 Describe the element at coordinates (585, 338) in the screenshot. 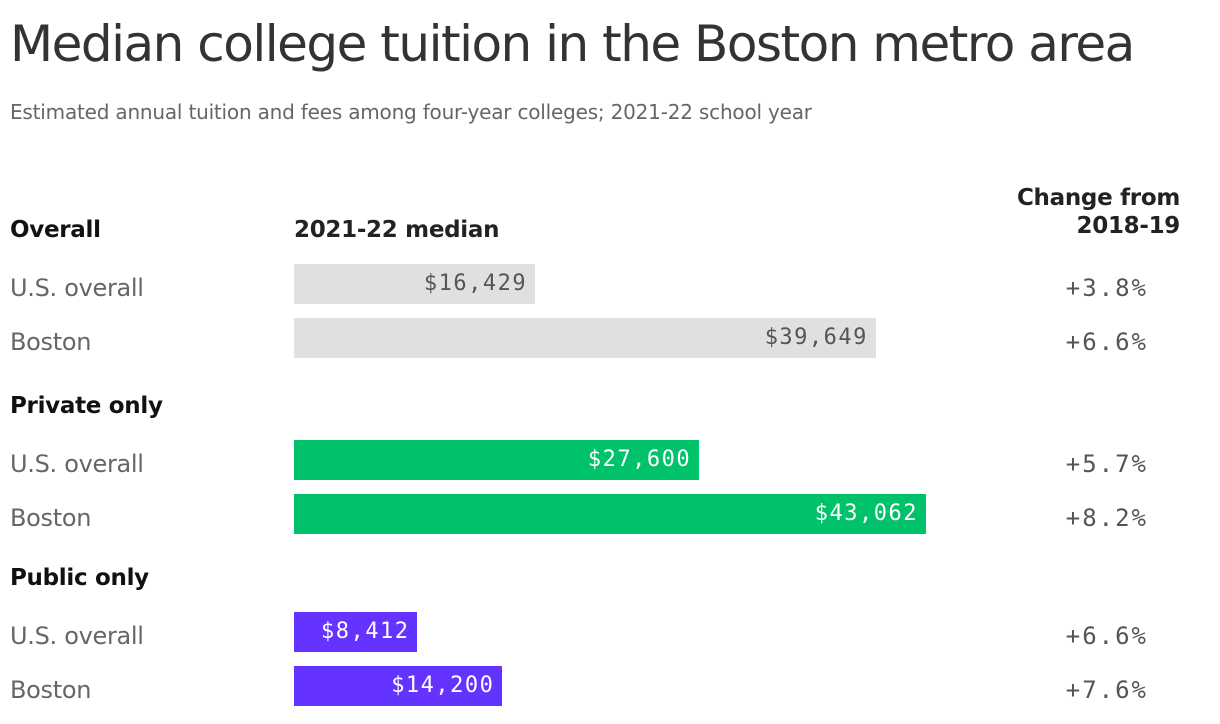

I see `bar-overall-boston` at that location.